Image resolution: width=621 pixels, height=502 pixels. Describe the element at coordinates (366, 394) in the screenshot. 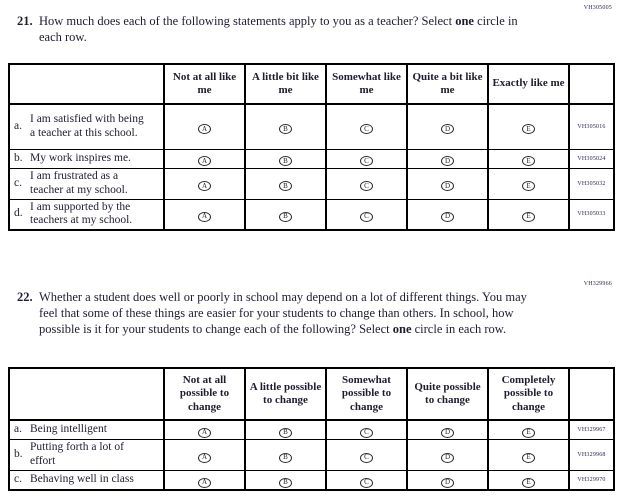

I see `column-header: Somewhat possible to change` at that location.